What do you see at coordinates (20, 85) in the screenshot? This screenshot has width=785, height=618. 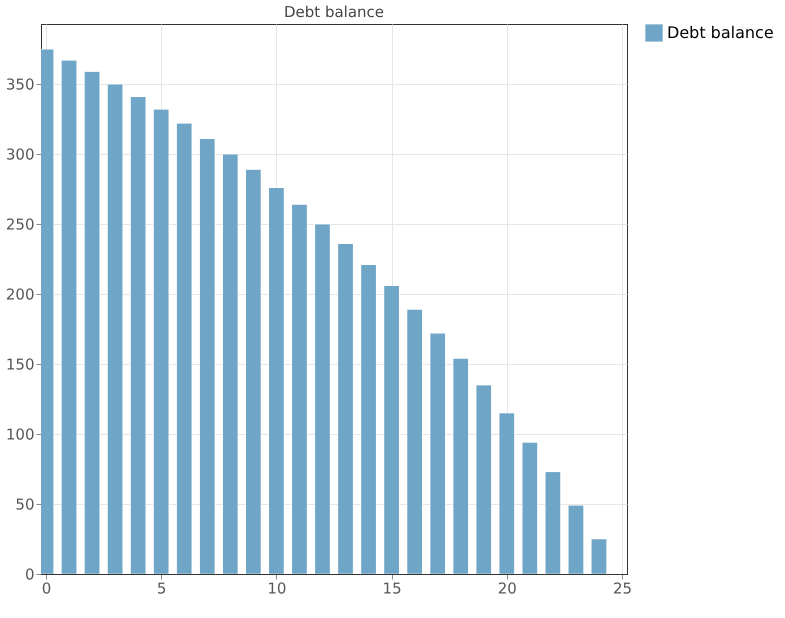 I see `y-tick-label: 350` at bounding box center [20, 85].